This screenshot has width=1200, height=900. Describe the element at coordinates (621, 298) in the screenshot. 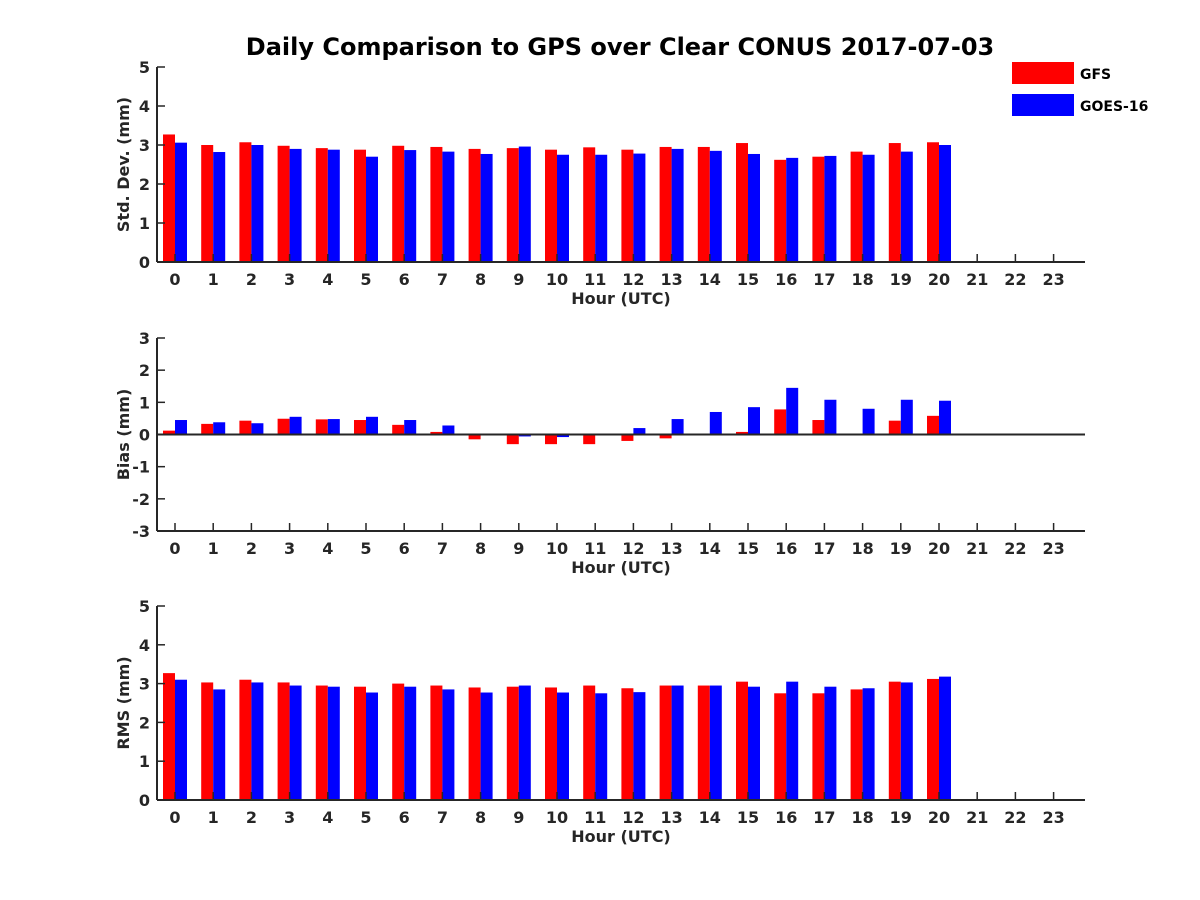

I see `std-dev-x-axis-label: Hour (UTC)` at that location.